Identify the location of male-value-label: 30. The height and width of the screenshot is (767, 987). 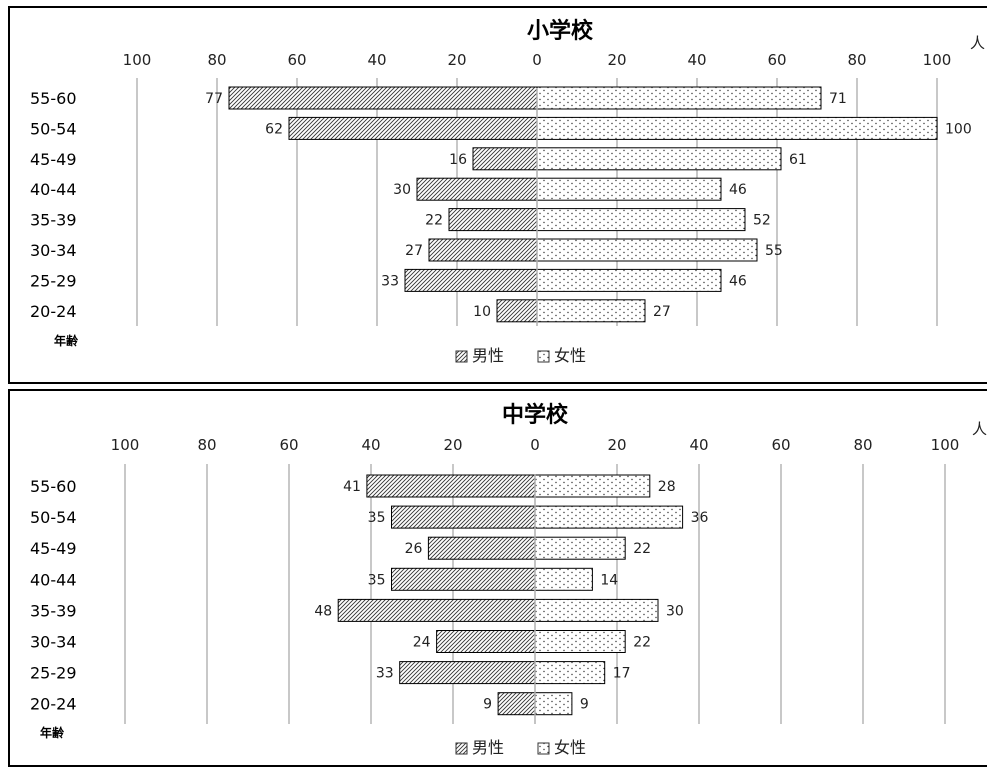
(402, 190).